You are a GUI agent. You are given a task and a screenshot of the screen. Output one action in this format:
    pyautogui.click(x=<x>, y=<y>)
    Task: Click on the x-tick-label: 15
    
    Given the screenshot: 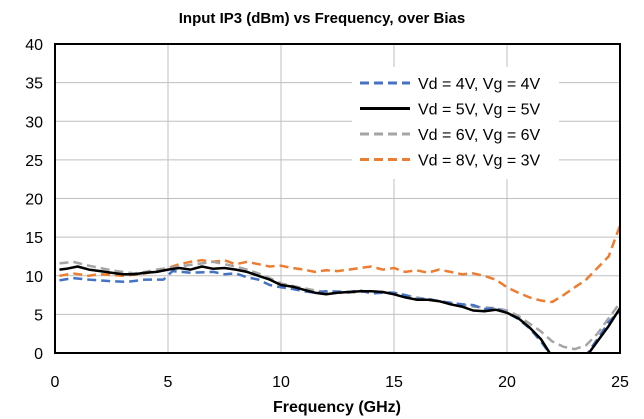 What is the action you would take?
    pyautogui.click(x=394, y=382)
    